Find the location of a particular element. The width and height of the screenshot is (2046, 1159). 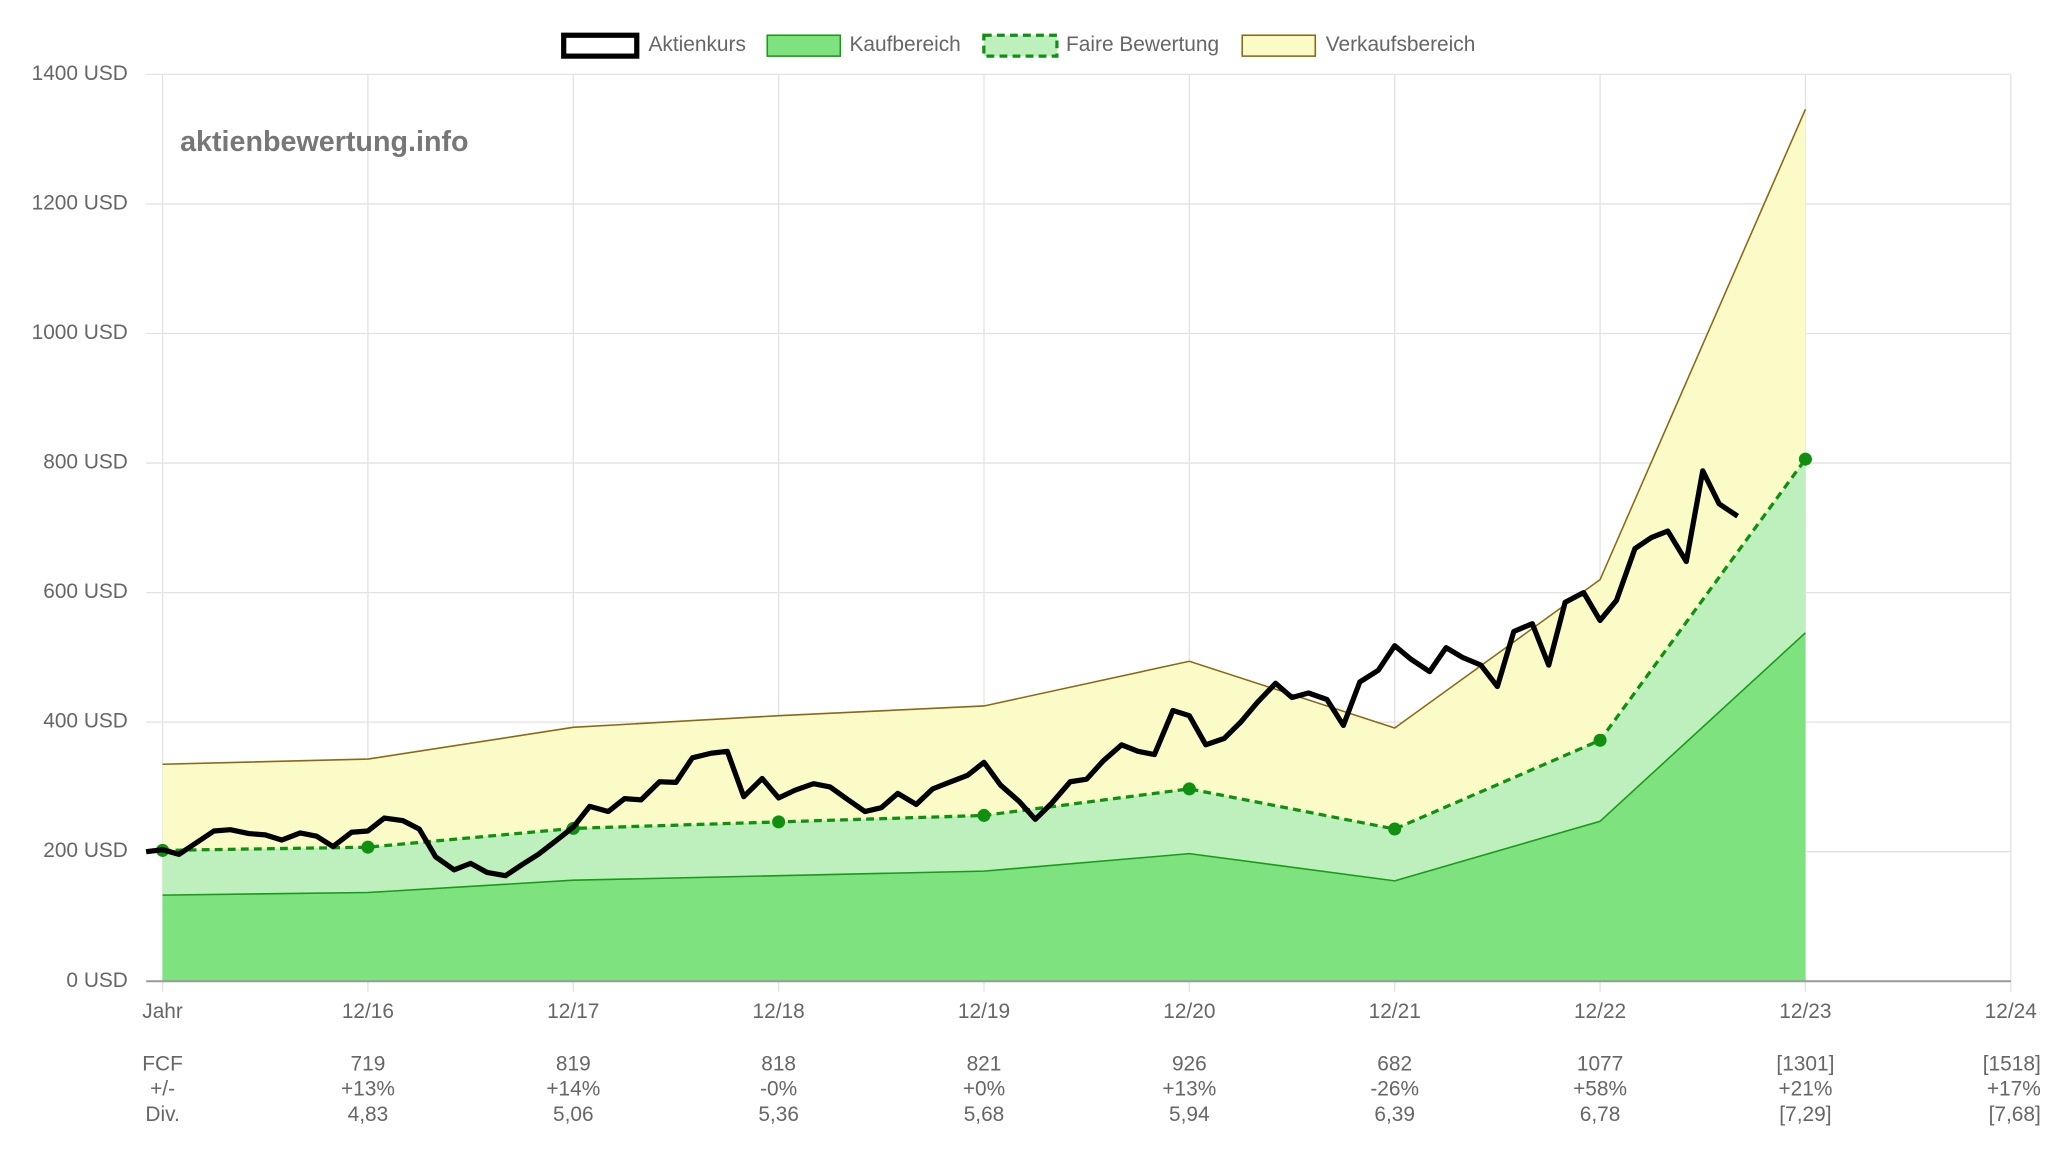

table-cell: [1301] is located at coordinates (1805, 1063).